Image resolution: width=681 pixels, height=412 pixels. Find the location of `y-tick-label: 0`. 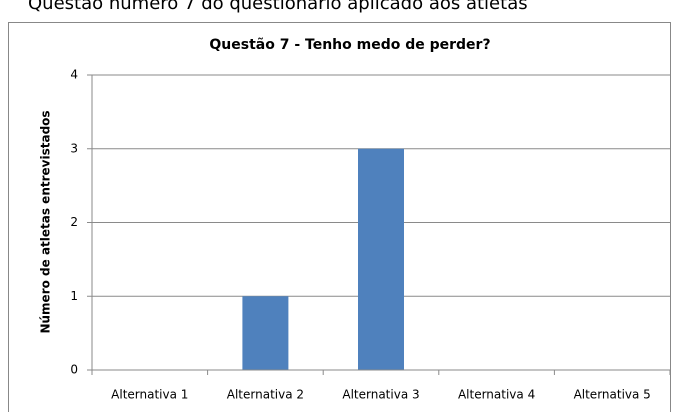

y-tick-label: 0 is located at coordinates (74, 370).